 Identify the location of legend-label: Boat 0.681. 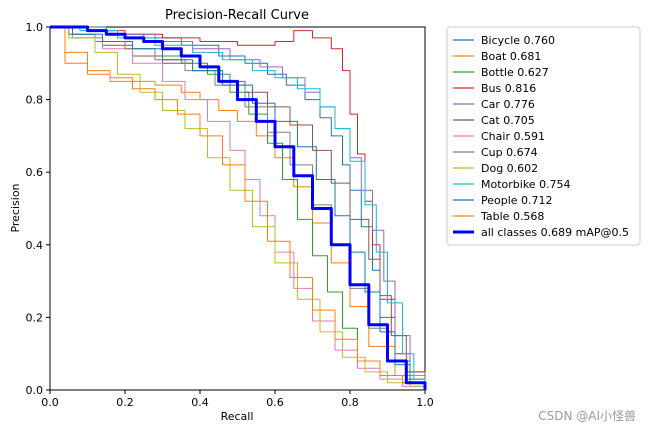
(511, 56).